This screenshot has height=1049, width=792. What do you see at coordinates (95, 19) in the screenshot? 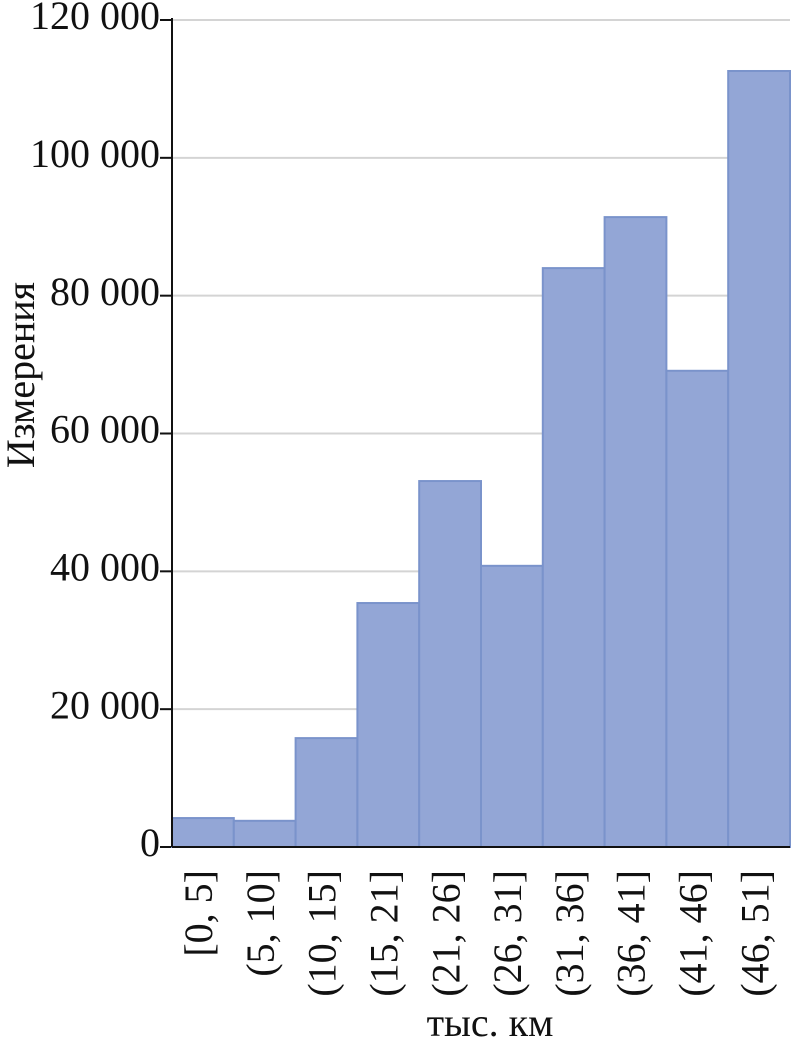
I see `y-tick-label: 120 000` at bounding box center [95, 19].